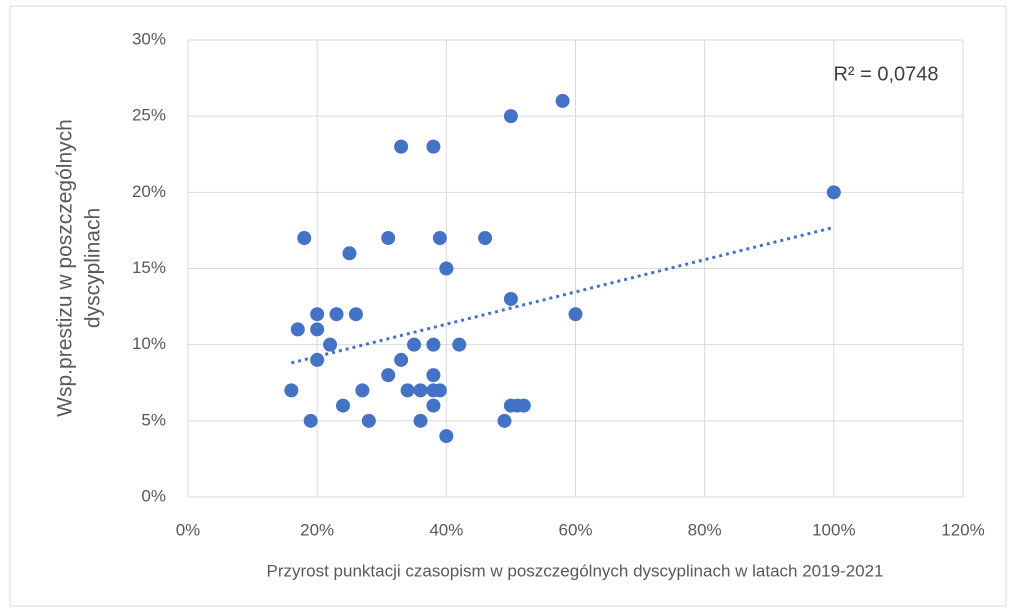  I want to click on y-axis-label: dyscyplinach, so click(93, 268).